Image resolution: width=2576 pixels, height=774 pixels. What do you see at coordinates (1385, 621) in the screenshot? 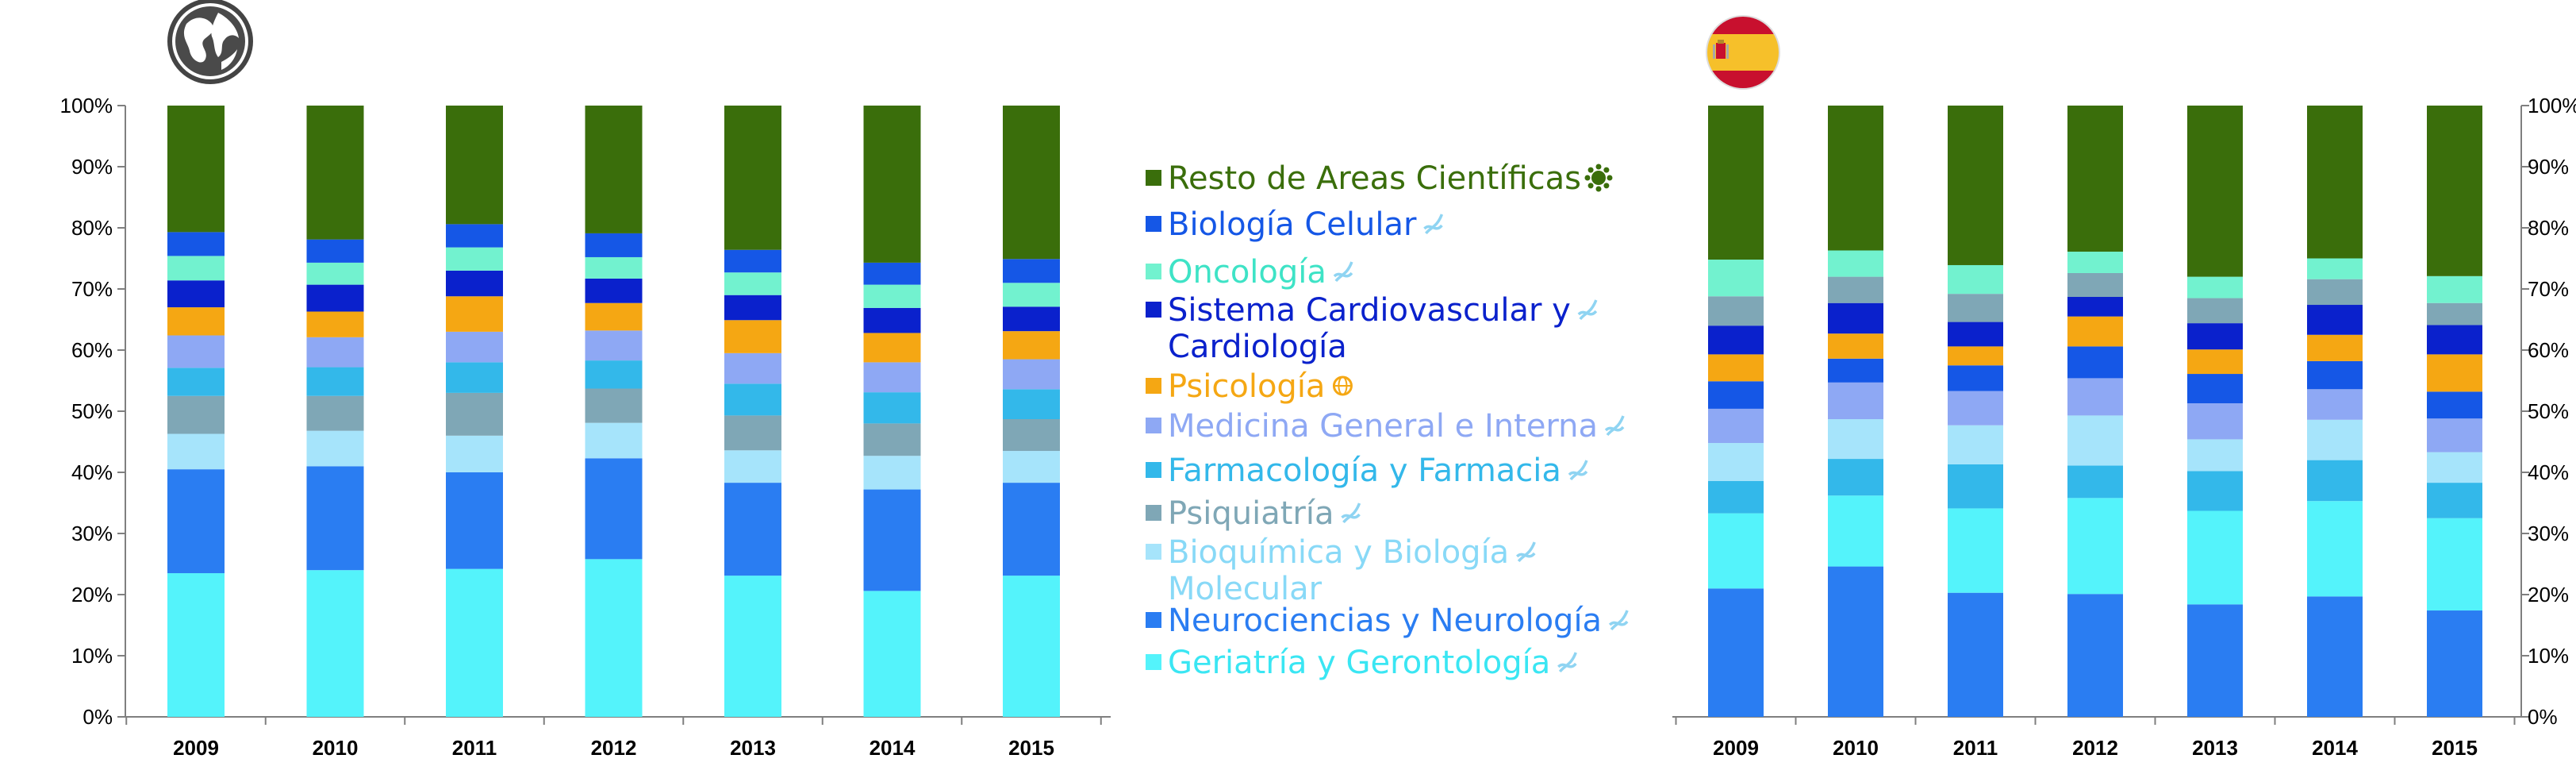
I see `legend-label: Neurociencias y Neurología` at bounding box center [1385, 621].